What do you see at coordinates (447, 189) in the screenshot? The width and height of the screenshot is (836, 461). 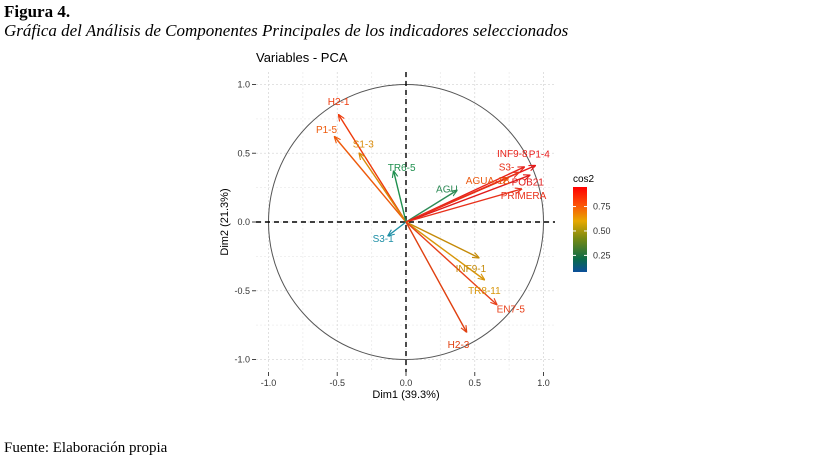 I see `label-agu: AGU` at bounding box center [447, 189].